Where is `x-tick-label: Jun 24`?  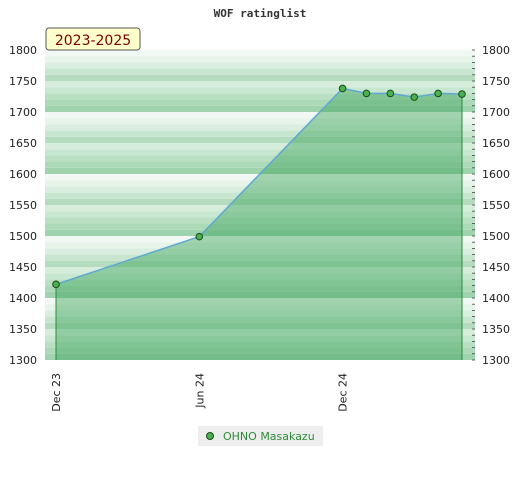 x-tick-label: Jun 24 is located at coordinates (199, 391).